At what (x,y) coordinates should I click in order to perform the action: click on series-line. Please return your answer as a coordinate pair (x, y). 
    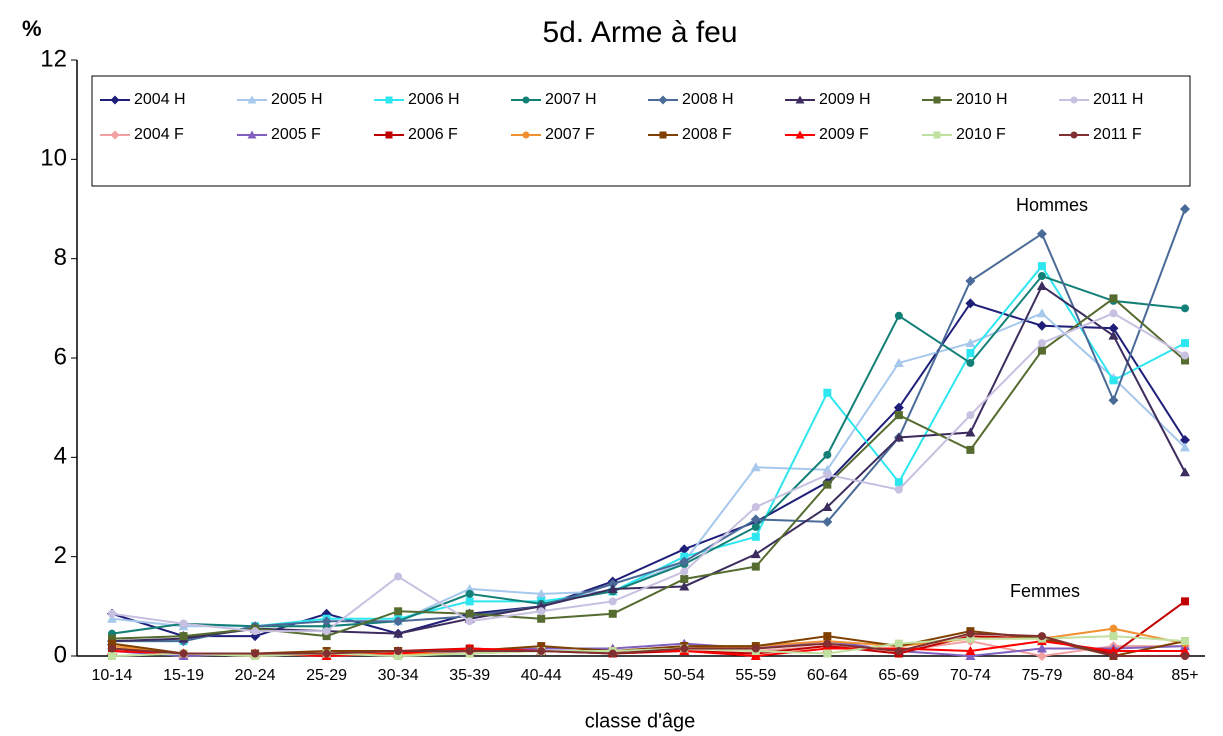
    Looking at the image, I should click on (648, 644).